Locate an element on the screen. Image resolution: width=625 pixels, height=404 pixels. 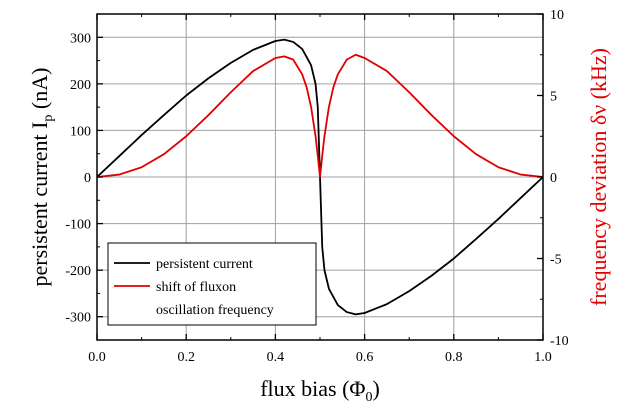
y-axis-left-title: persistent current Ip (nA) is located at coordinates (41, 177).